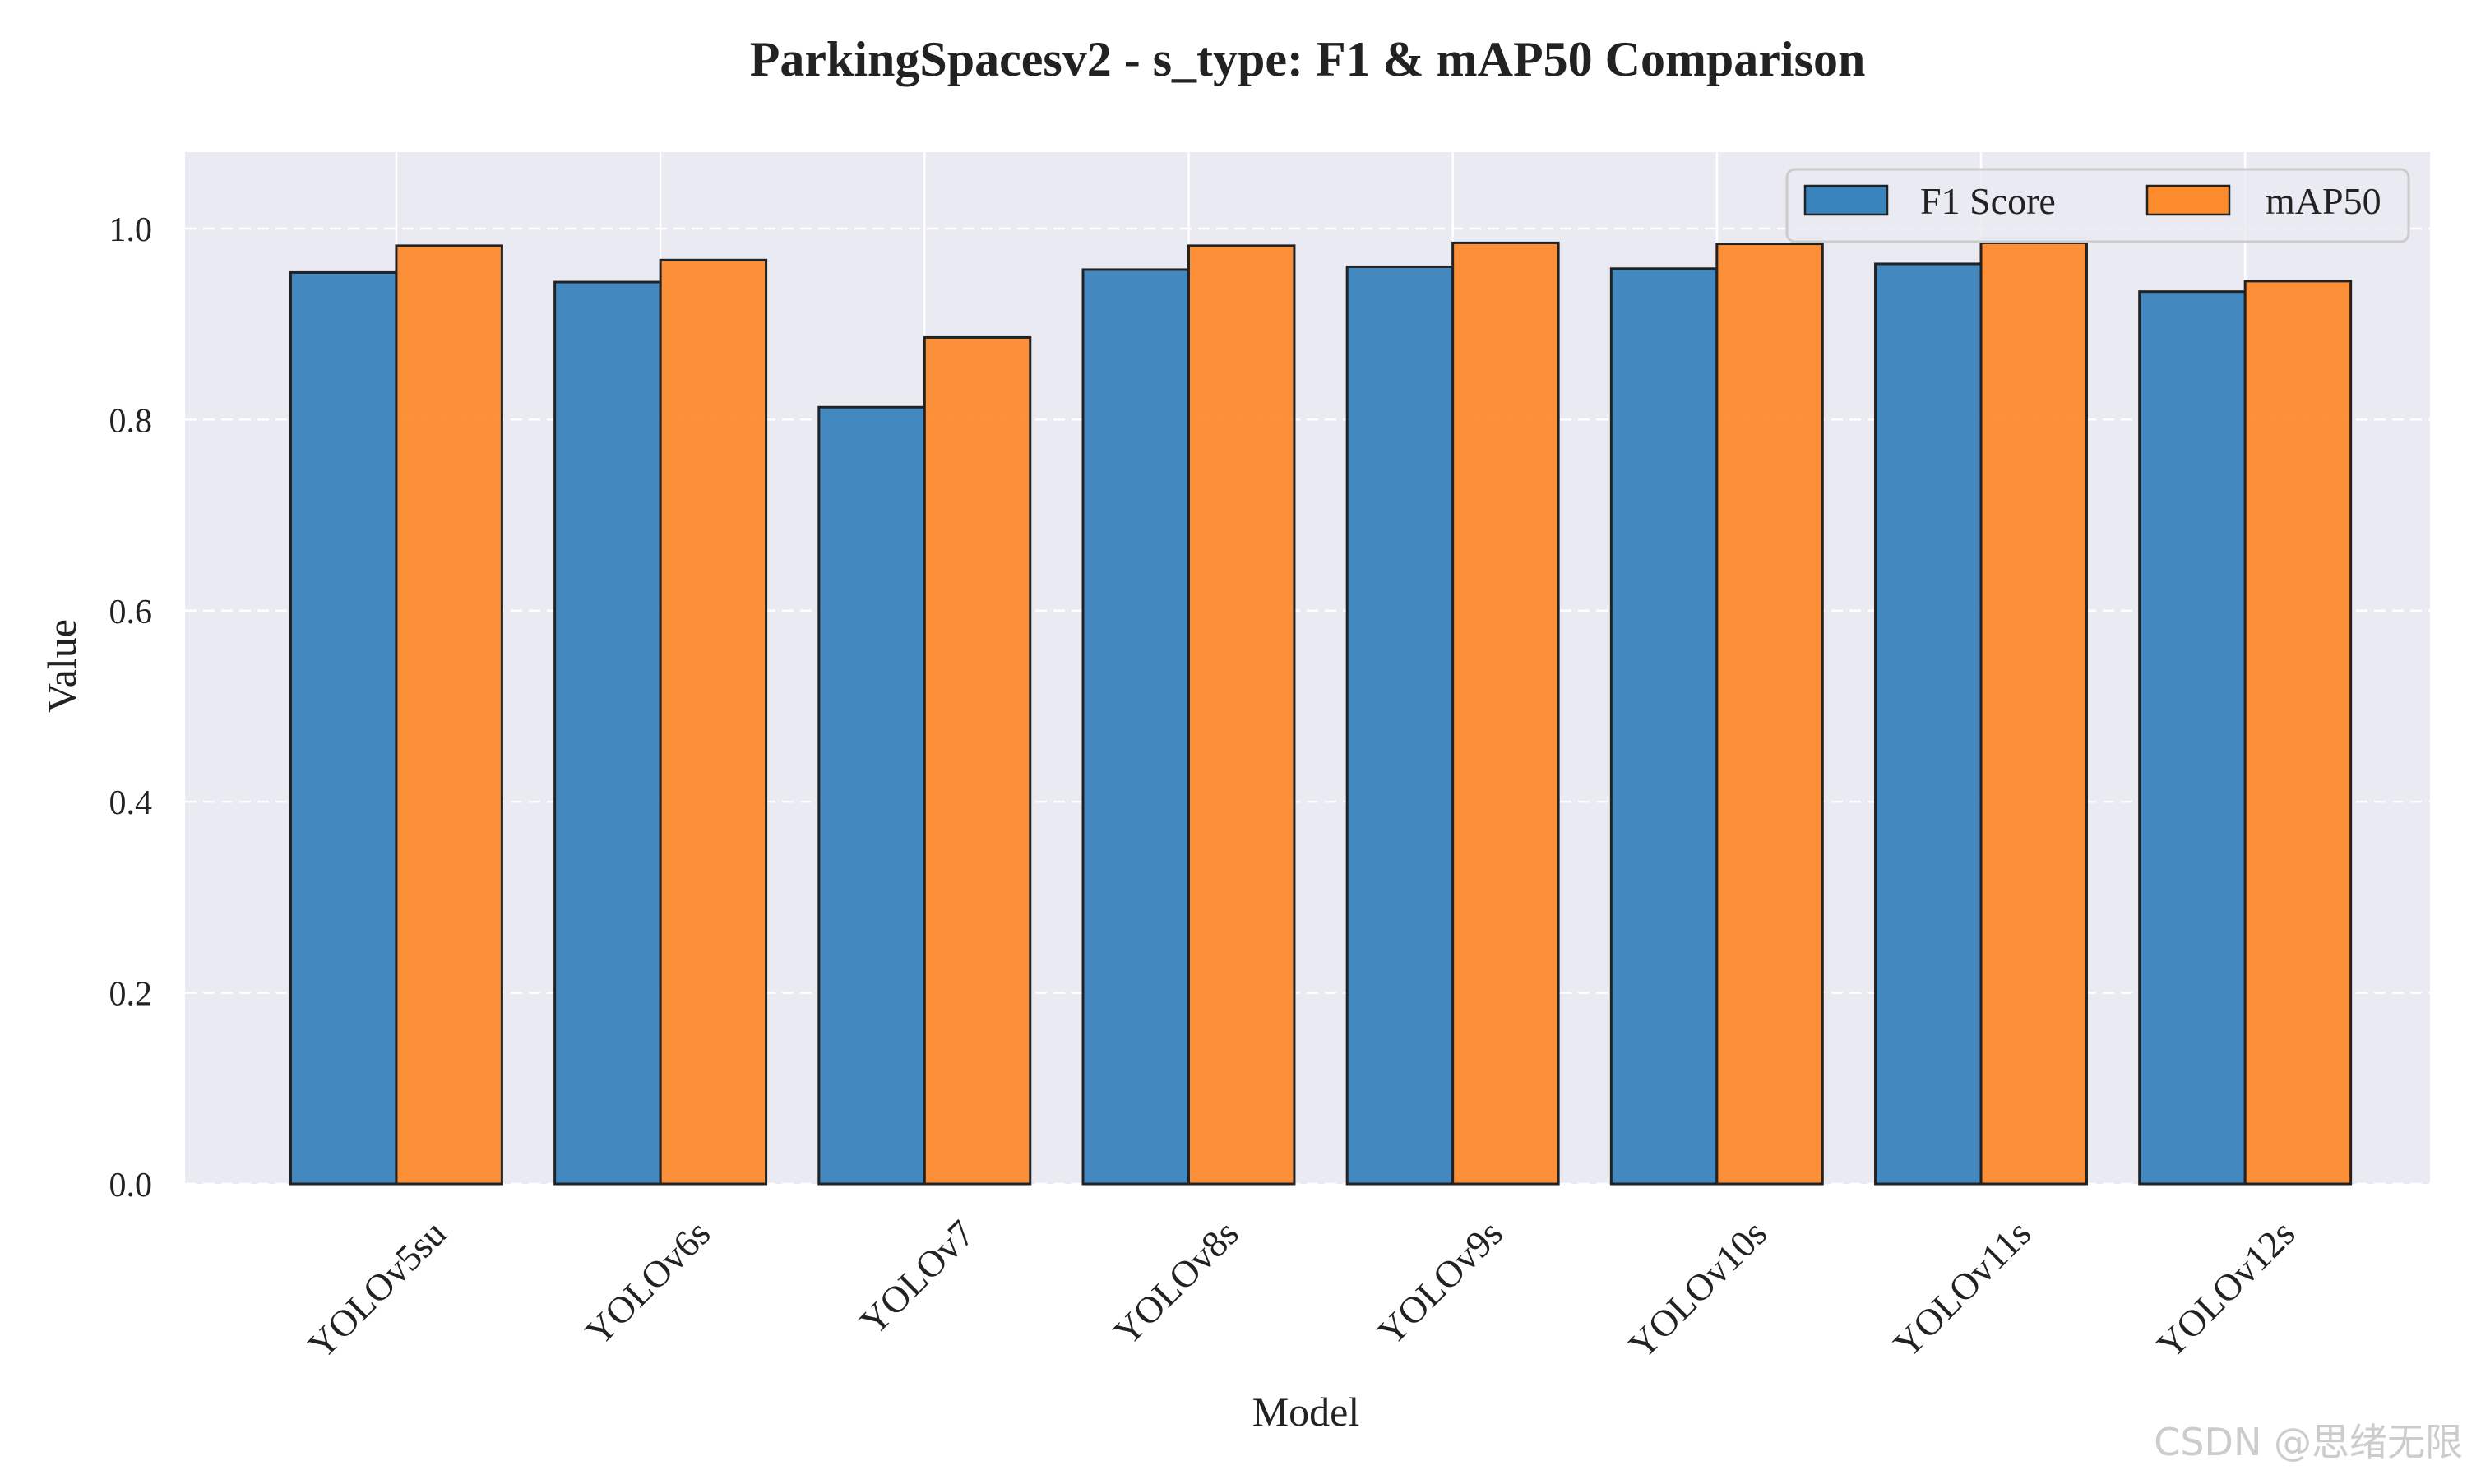 This screenshot has width=2467, height=1484. What do you see at coordinates (1400, 726) in the screenshot?
I see `bar-f1-score-yolov9s` at bounding box center [1400, 726].